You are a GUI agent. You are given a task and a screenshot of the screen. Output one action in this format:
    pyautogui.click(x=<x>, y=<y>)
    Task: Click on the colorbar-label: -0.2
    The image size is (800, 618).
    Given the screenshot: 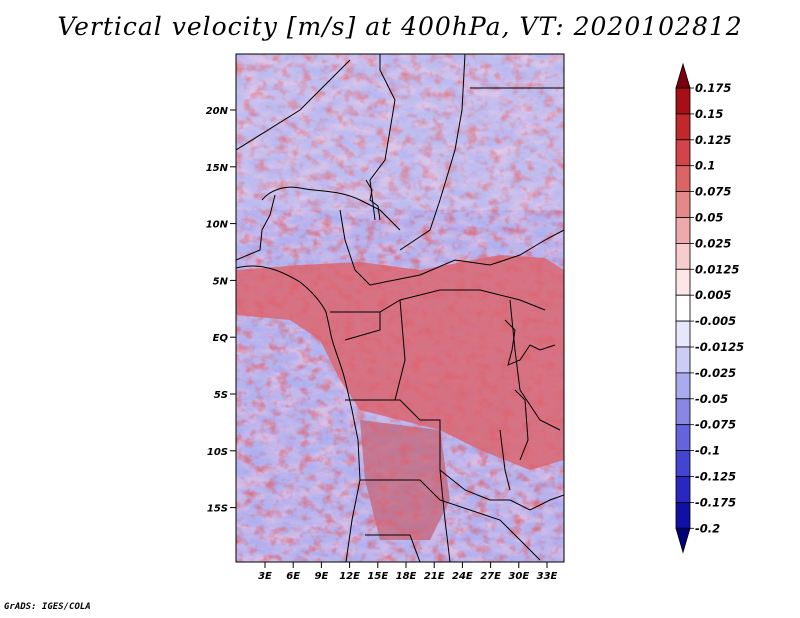 What is the action you would take?
    pyautogui.click(x=707, y=528)
    